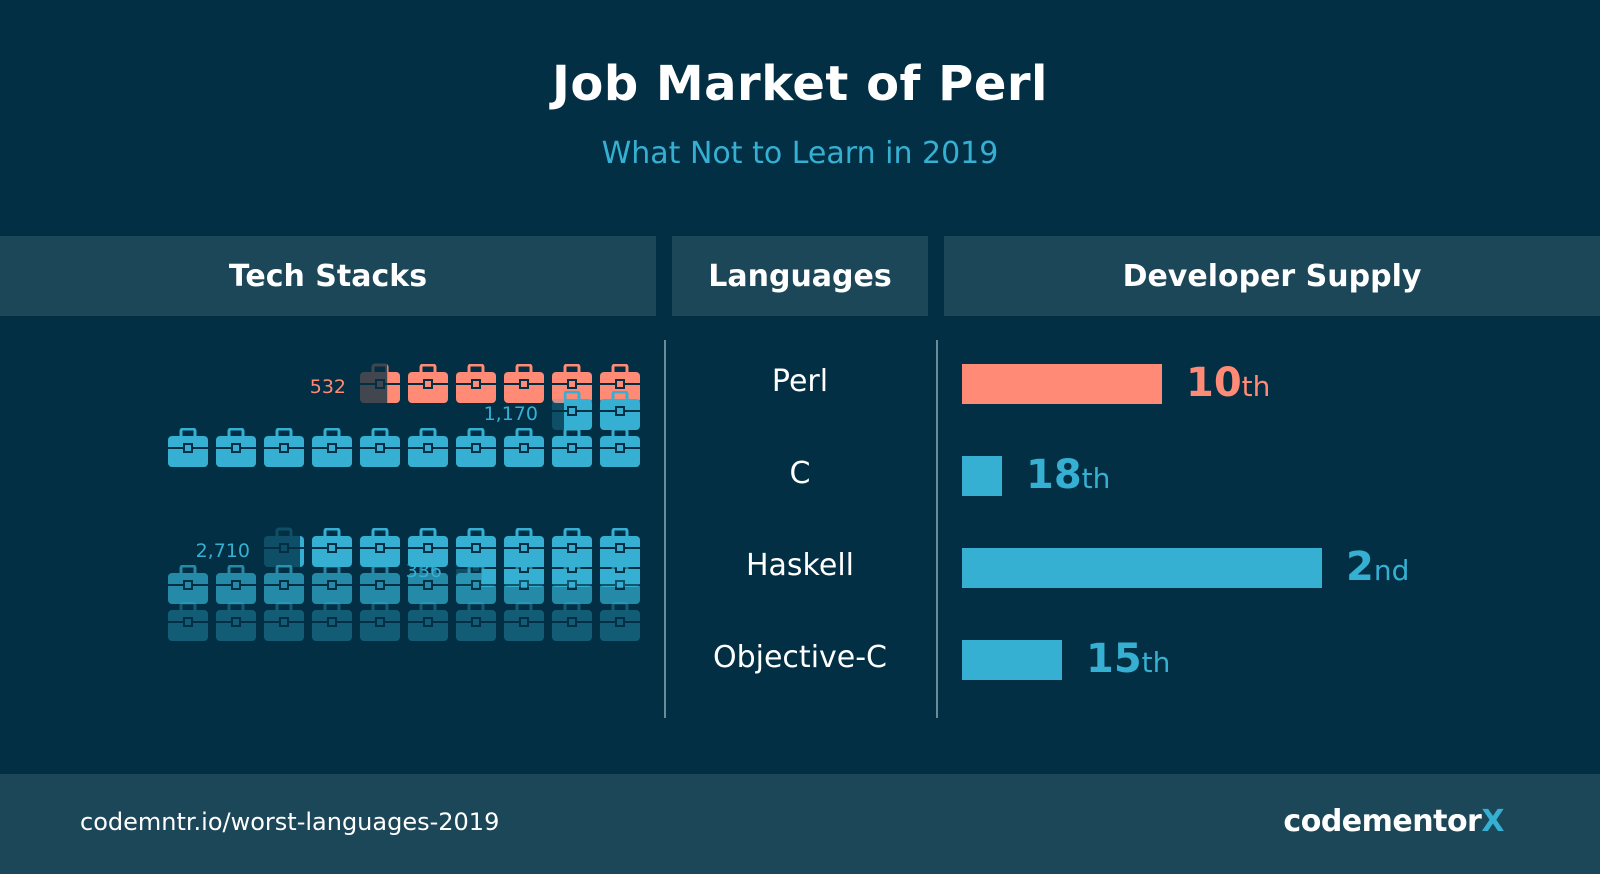 The height and width of the screenshot is (874, 1600). Describe the element at coordinates (800, 153) in the screenshot. I see `page-subtitle: What Not to Learn in 2019` at that location.